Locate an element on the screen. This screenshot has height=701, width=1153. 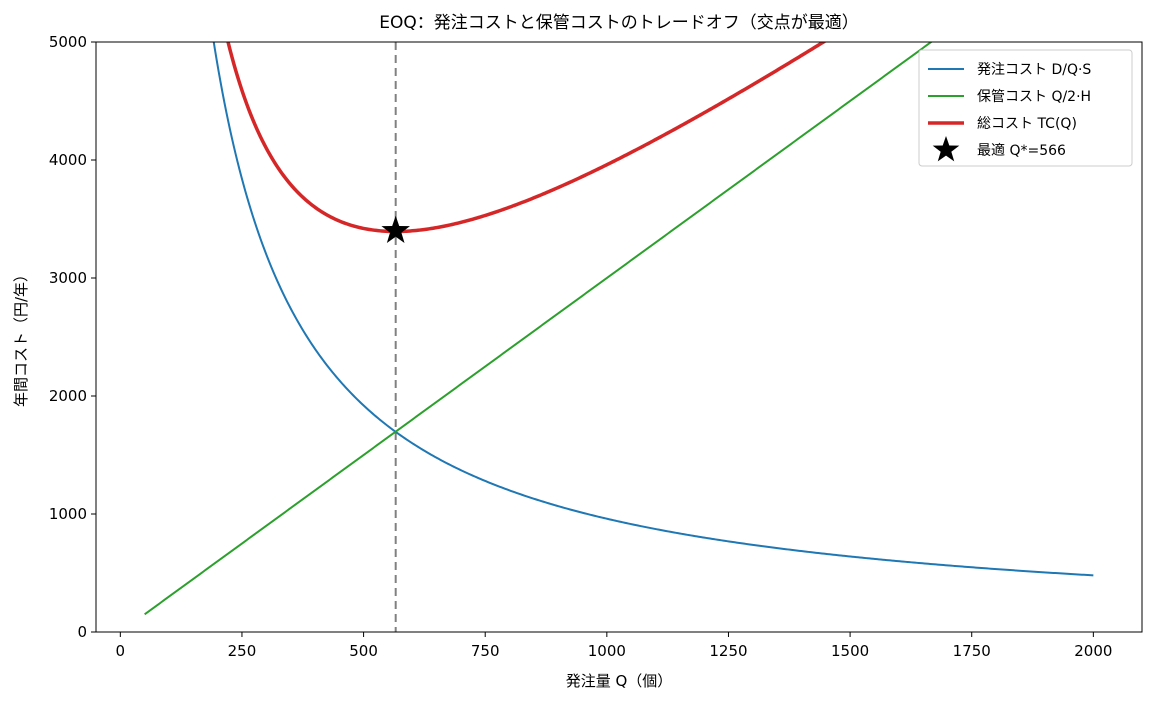
legend-box is located at coordinates (1025, 108).